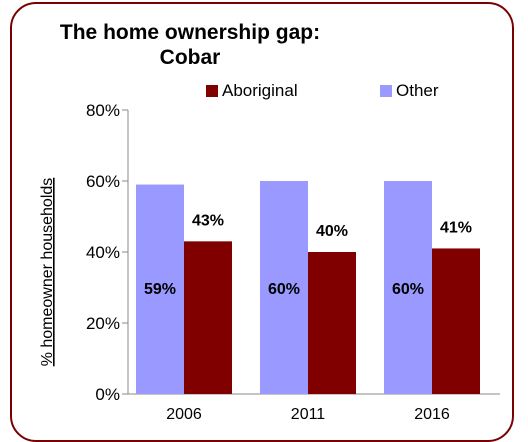  Describe the element at coordinates (208, 317) in the screenshot. I see `bar-aboriginal-2006` at that location.